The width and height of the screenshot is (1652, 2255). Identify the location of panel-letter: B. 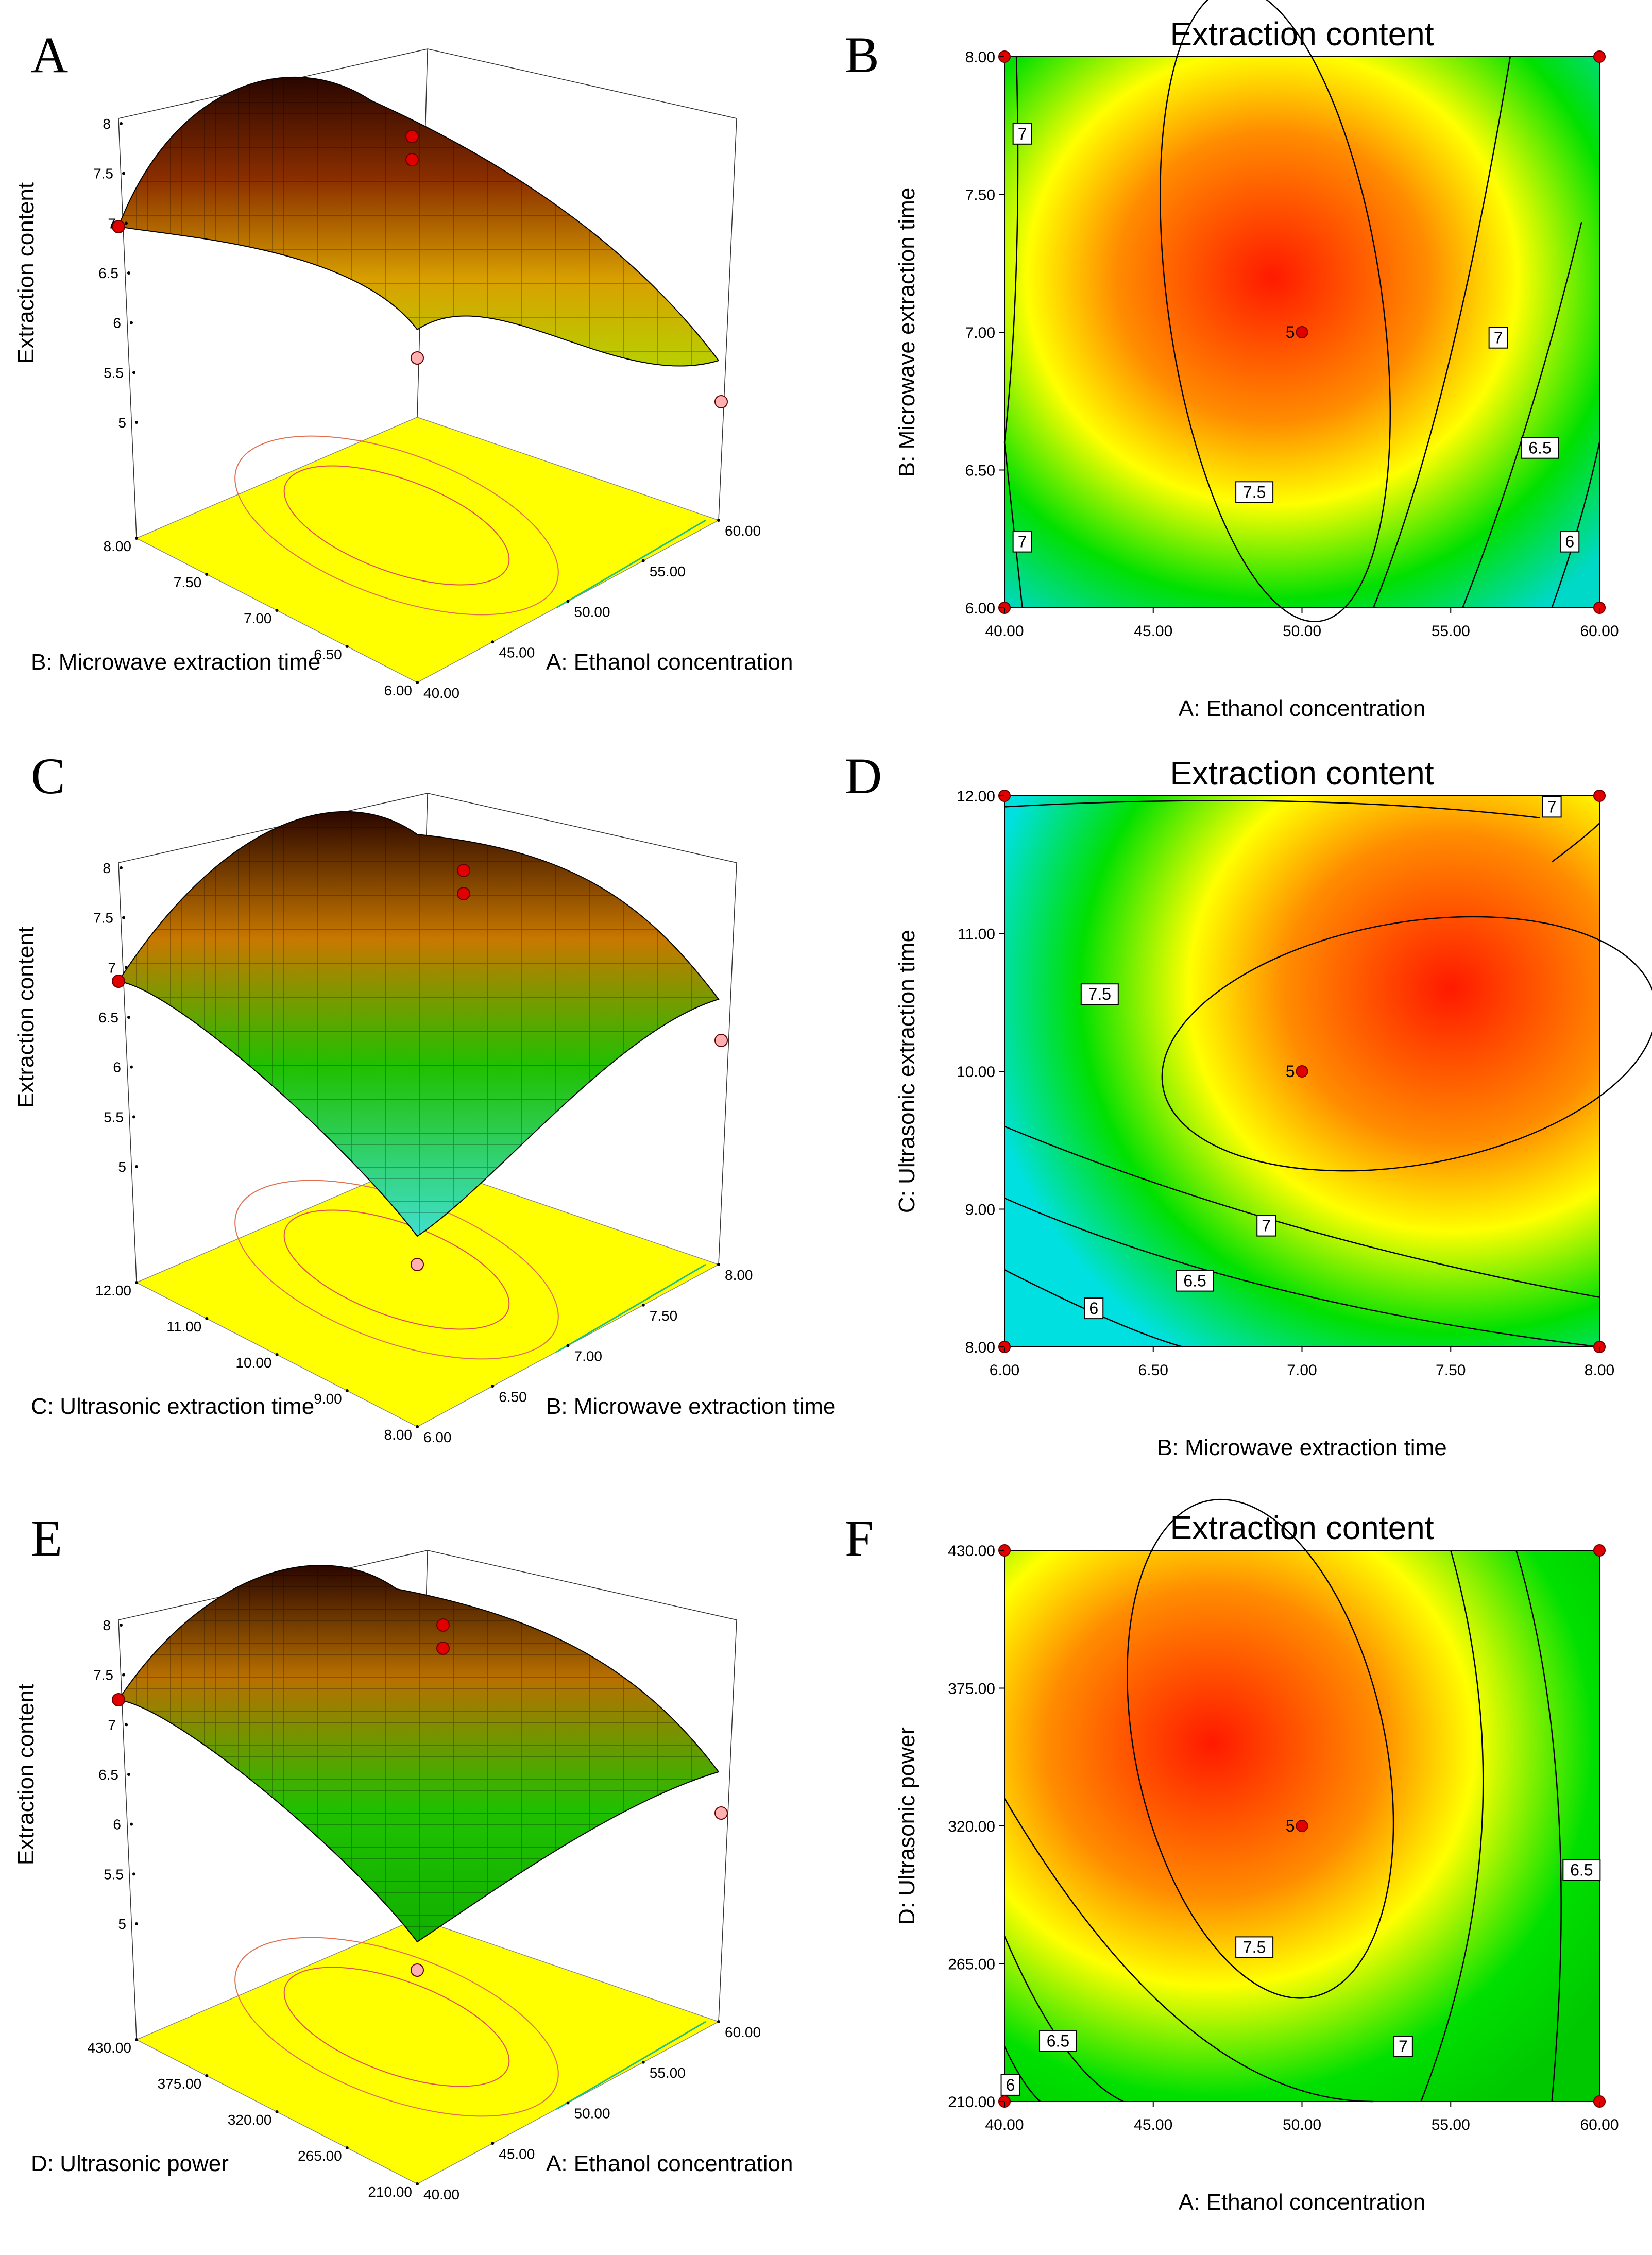
(862, 54).